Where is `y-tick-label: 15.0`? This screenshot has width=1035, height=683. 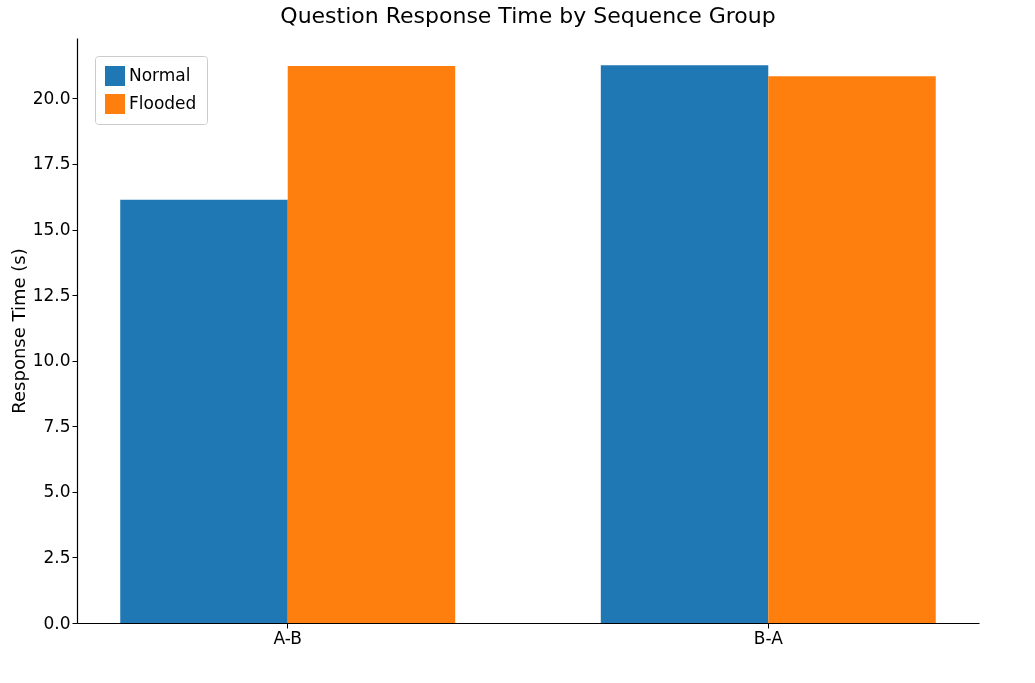
y-tick-label: 15.0 is located at coordinates (51, 229).